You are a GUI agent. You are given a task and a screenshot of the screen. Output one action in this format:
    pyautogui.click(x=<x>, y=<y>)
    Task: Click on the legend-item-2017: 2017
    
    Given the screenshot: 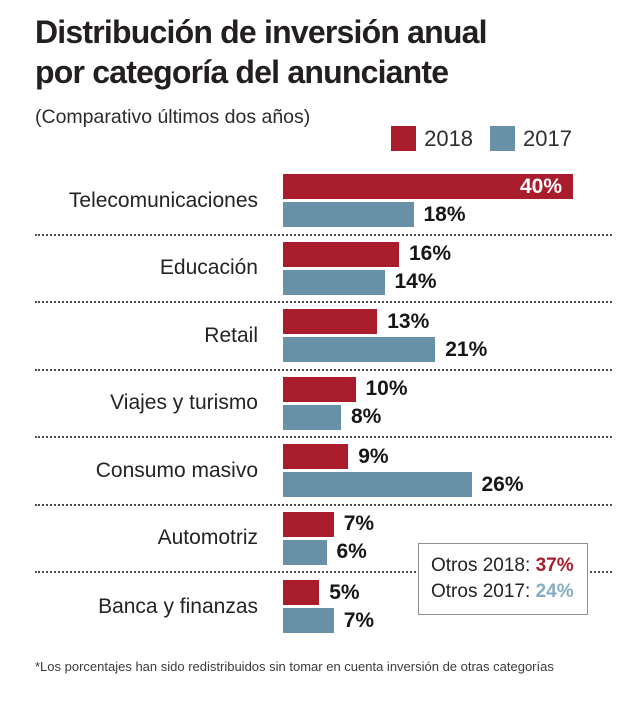 What is the action you would take?
    pyautogui.click(x=531, y=138)
    